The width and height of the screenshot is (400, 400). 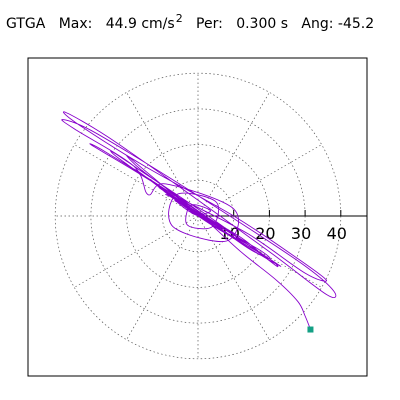 I want to click on max-label: Max:, so click(x=75, y=24).